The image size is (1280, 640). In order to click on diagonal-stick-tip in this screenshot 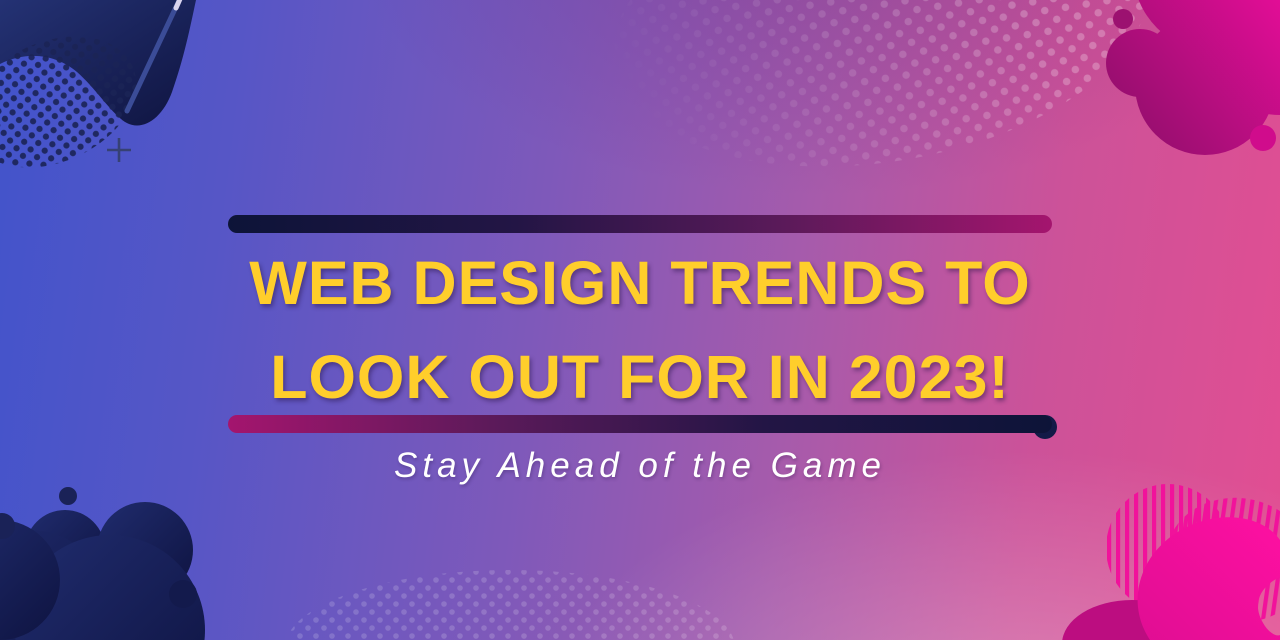, I will do `click(178, 5)`.